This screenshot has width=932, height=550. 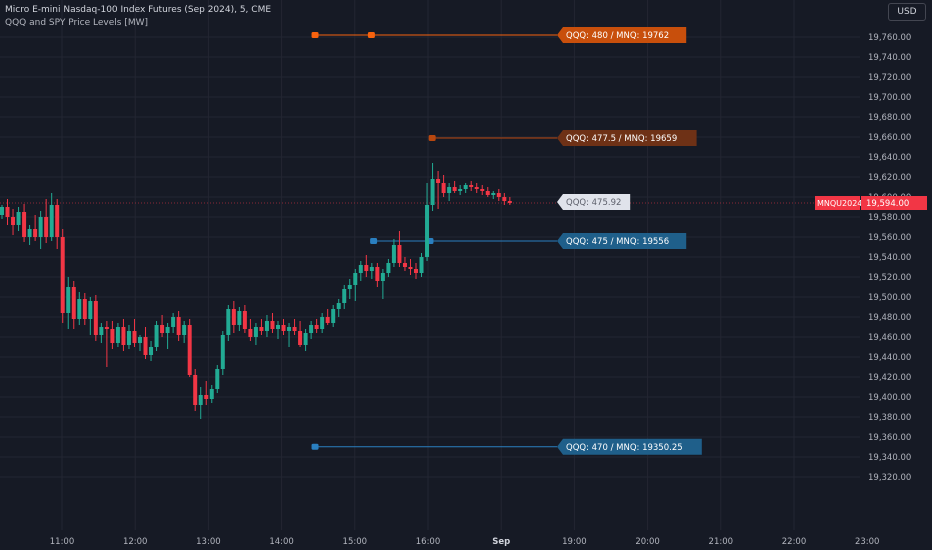 What do you see at coordinates (889, 318) in the screenshot?
I see `price-tick-label: 19,480.00` at bounding box center [889, 318].